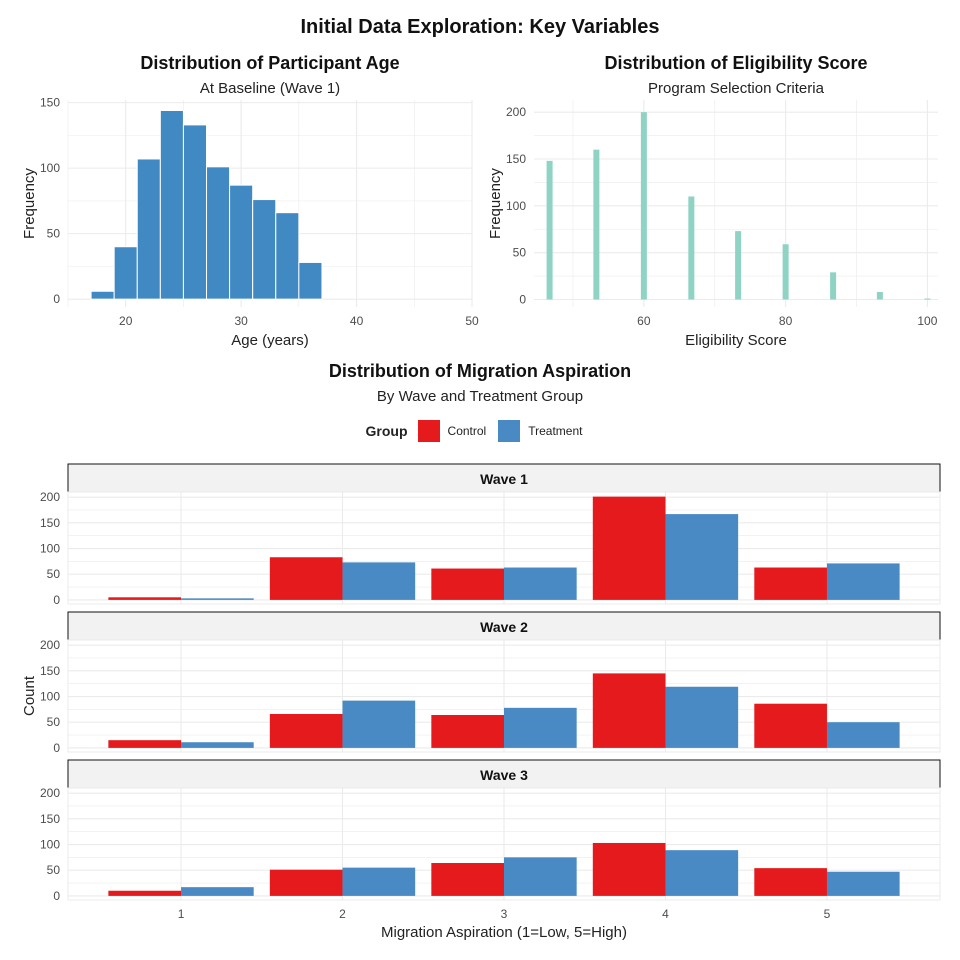 This screenshot has height=960, width=960. I want to click on group-legend: Group Control Treatment, so click(480, 431).